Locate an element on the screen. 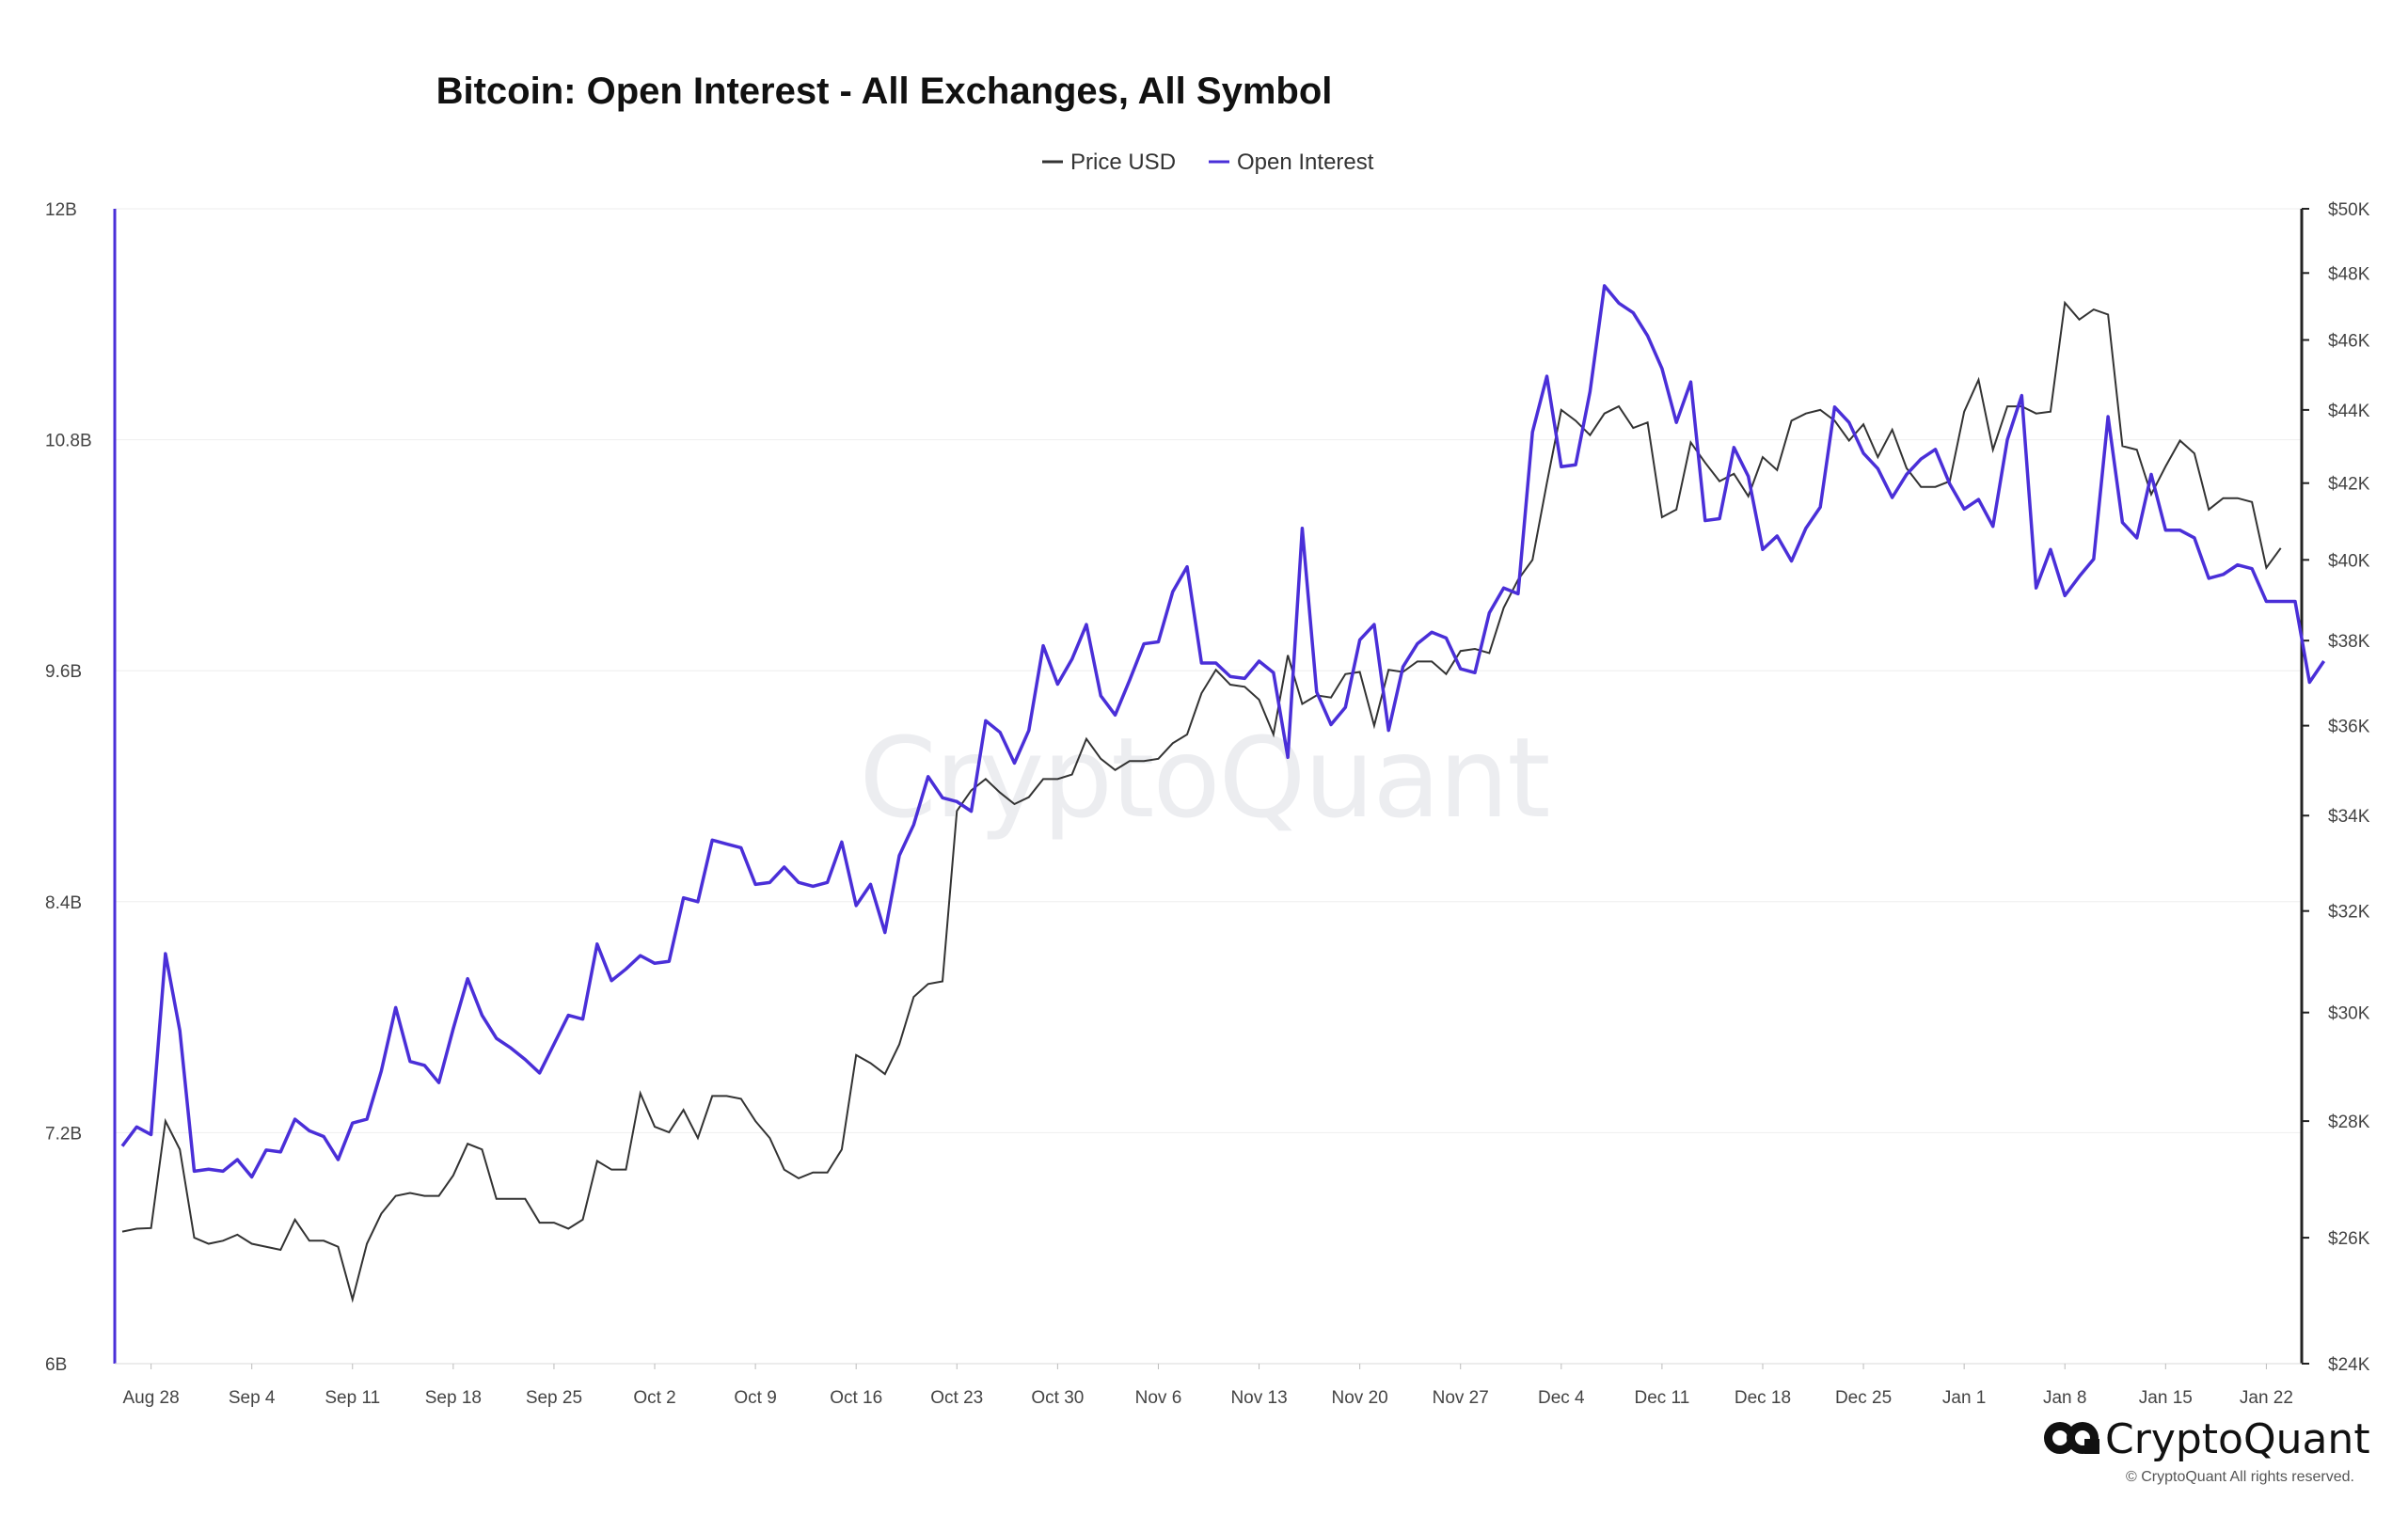 This screenshot has height=1516, width=2408. y-right-tick-label: $28K is located at coordinates (2349, 1122).